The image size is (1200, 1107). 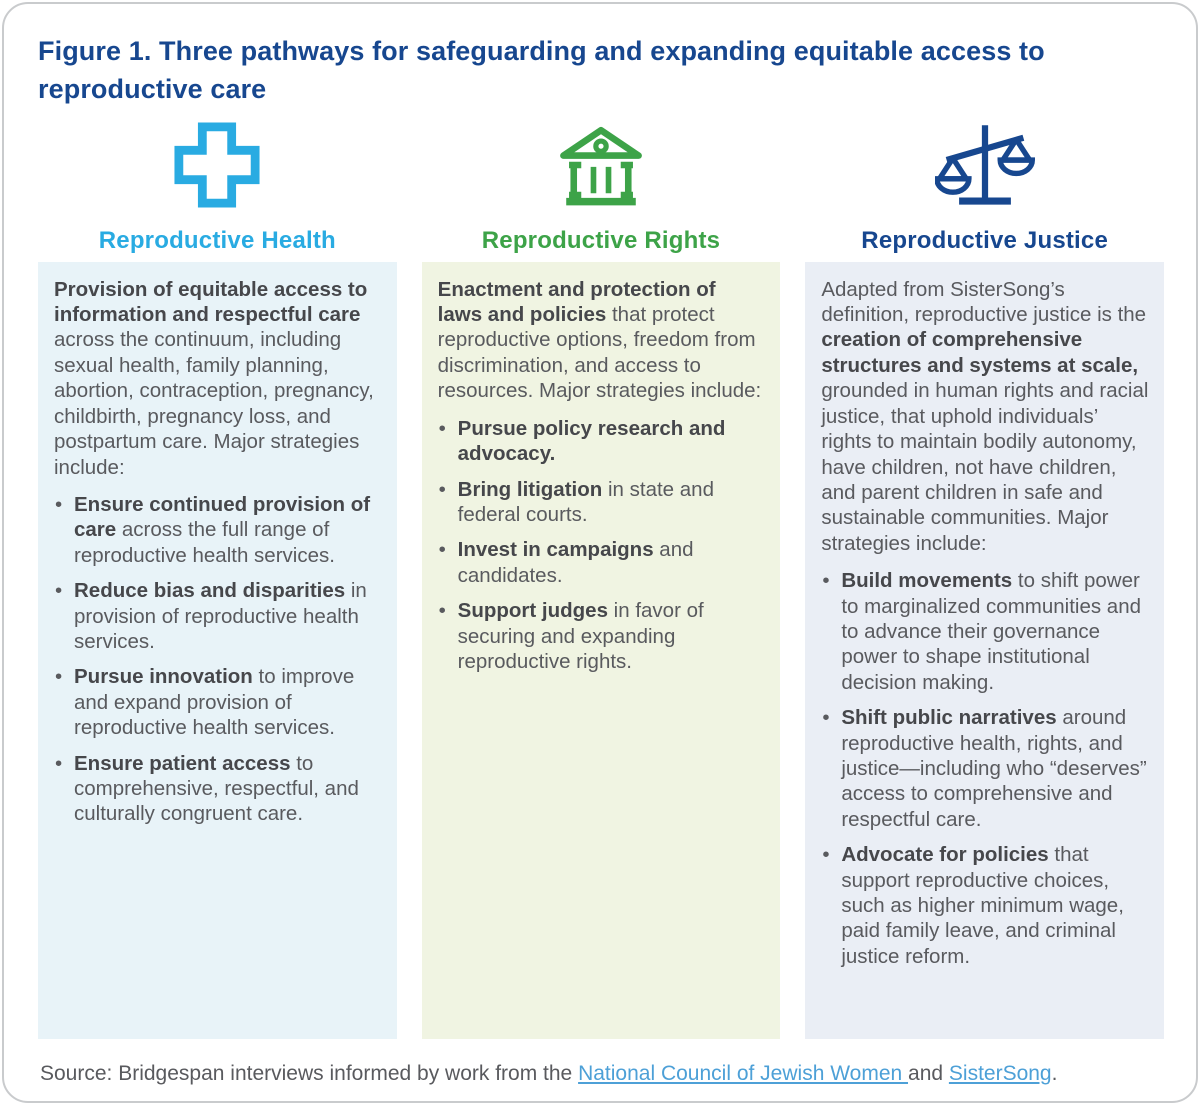 What do you see at coordinates (601, 240) in the screenshot?
I see `pathway-heading-rights: Reproductive Rights` at bounding box center [601, 240].